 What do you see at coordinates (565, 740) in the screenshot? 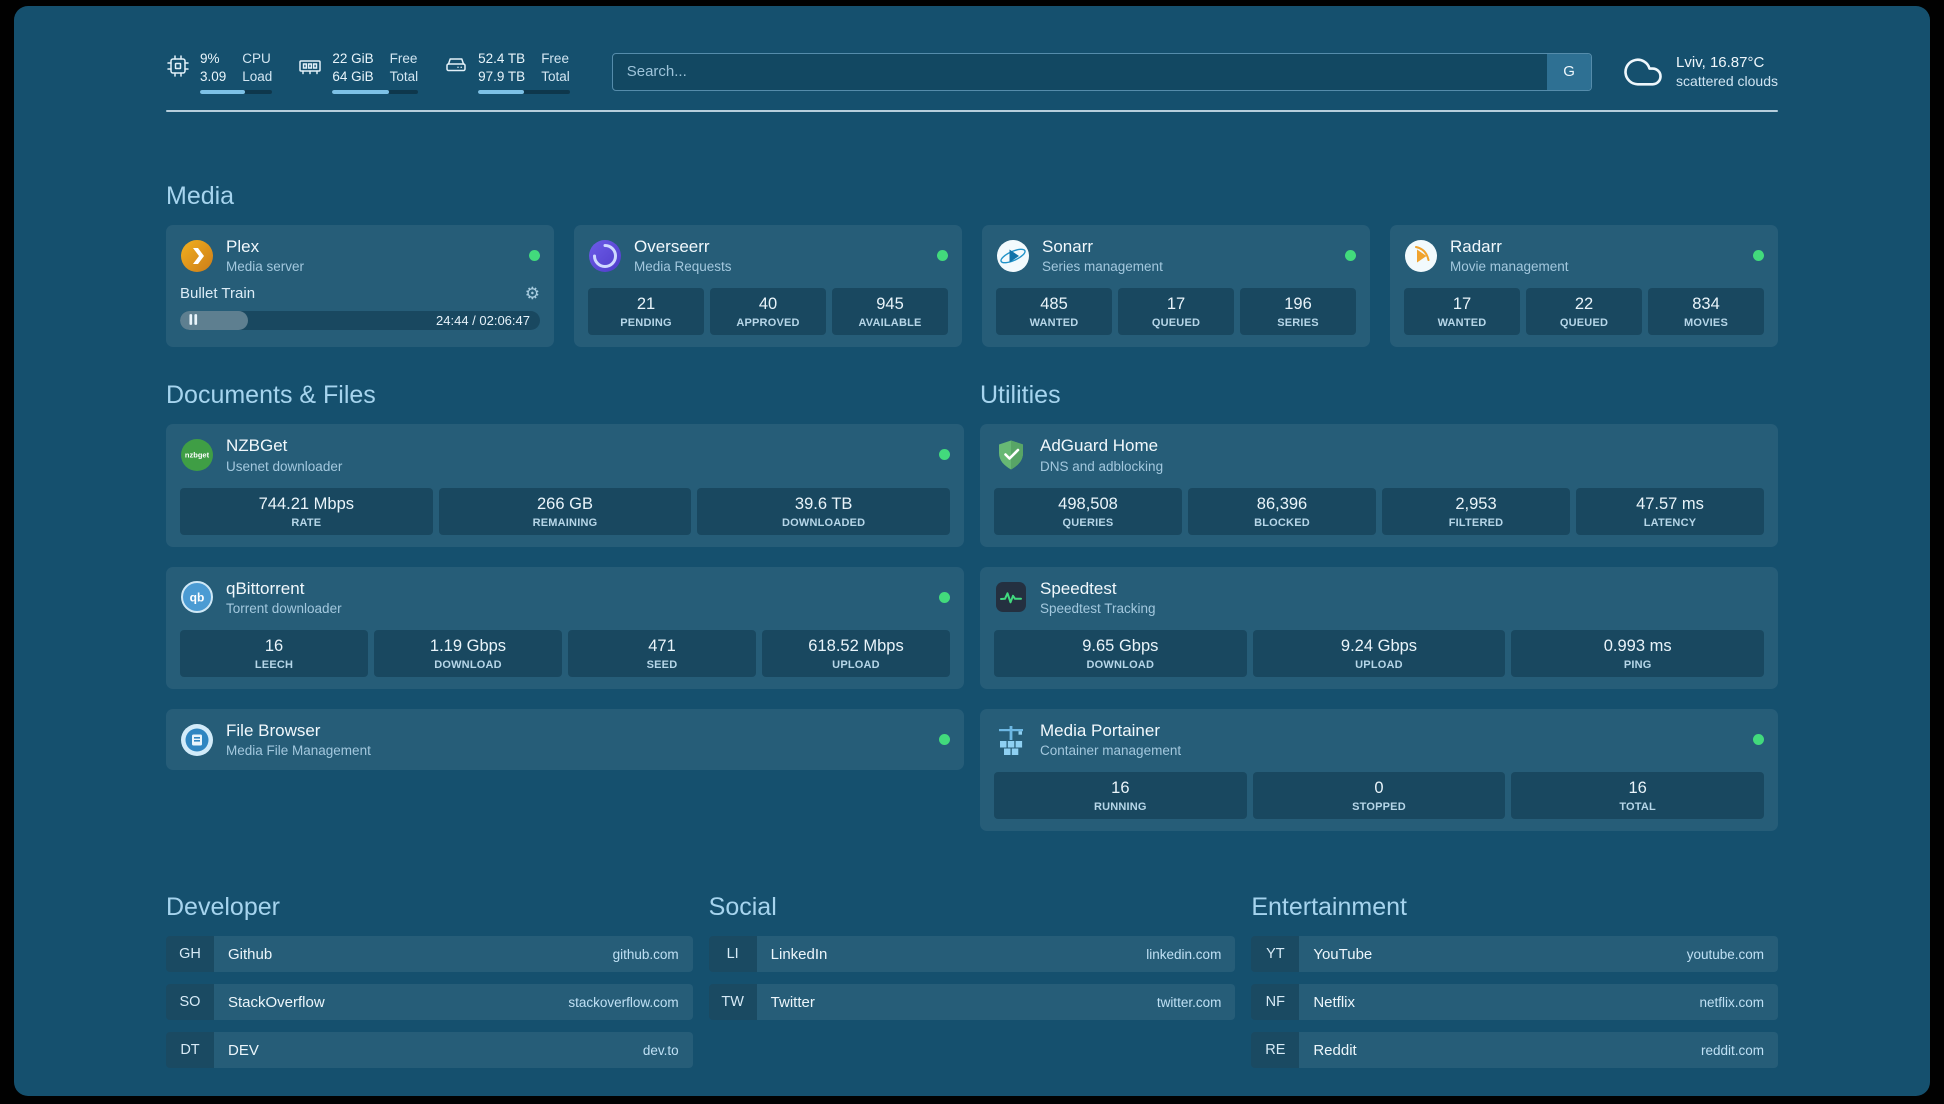
I see `service-card-filebrowser: File Browser Media File Management` at bounding box center [565, 740].